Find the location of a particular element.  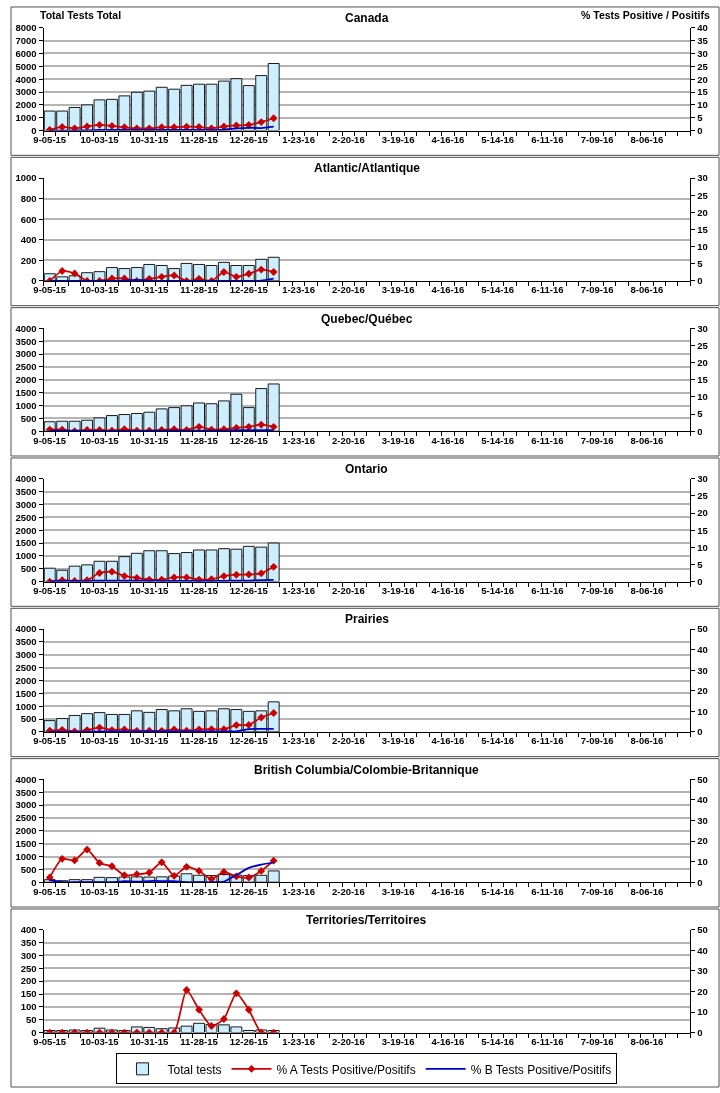

y2-tick-label: 20 is located at coordinates (702, 991).